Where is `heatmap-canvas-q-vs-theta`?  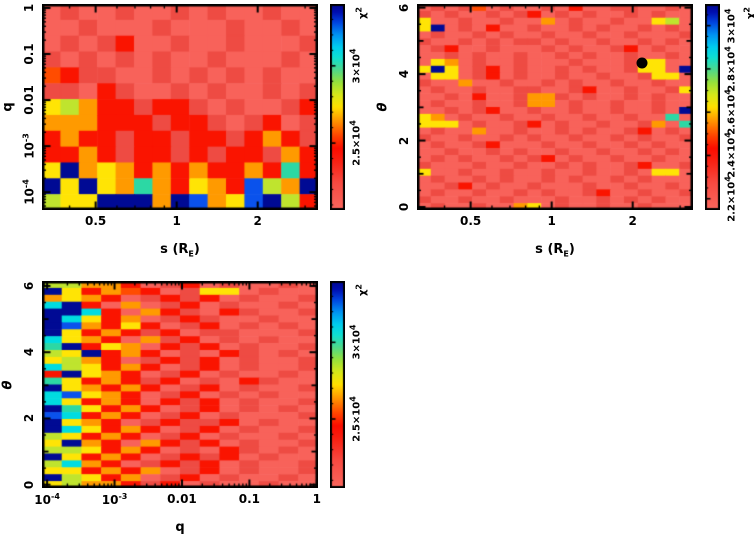
heatmap-canvas-q-vs-theta is located at coordinates (180, 384).